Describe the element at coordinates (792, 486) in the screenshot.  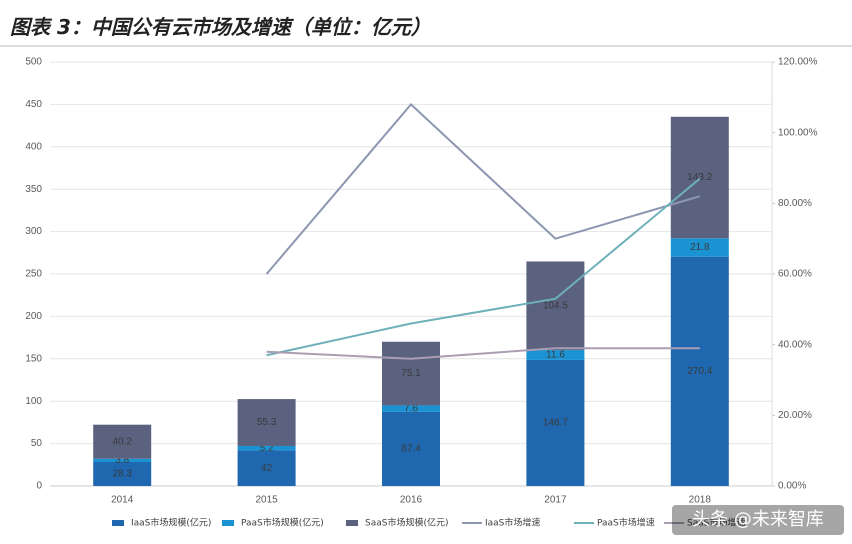
I see `y2-tick-label: 0.00%` at that location.